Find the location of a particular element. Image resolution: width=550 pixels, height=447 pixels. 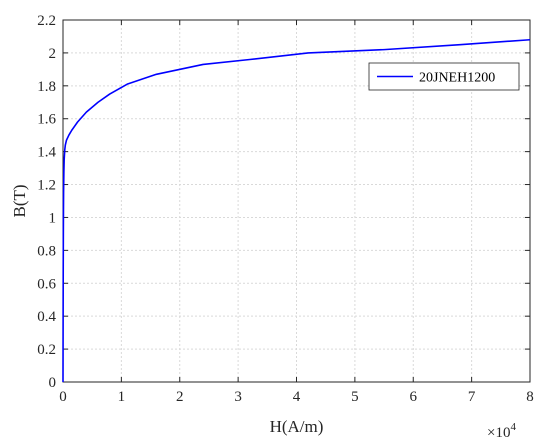

y-tick-label: 1.8 is located at coordinates (46, 87).